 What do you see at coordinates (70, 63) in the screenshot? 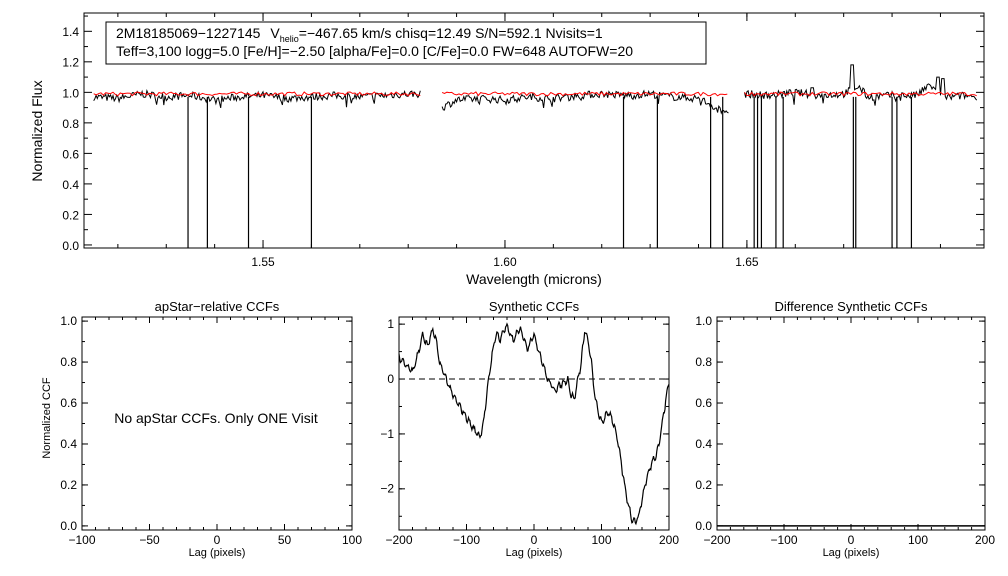
I see `y-tick-label: 1.2` at bounding box center [70, 63].